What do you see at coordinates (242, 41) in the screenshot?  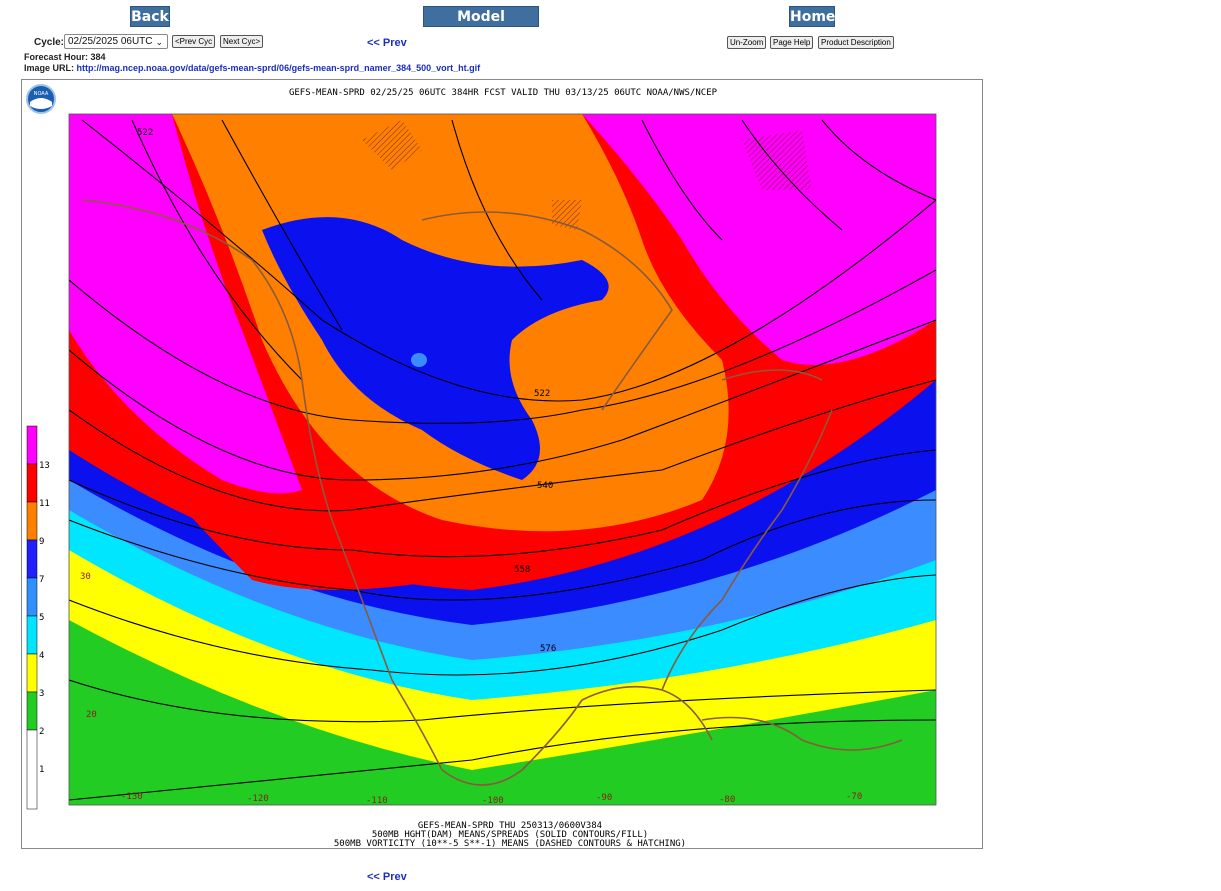 I see `next-cycle-button: Next Cyc>` at bounding box center [242, 41].